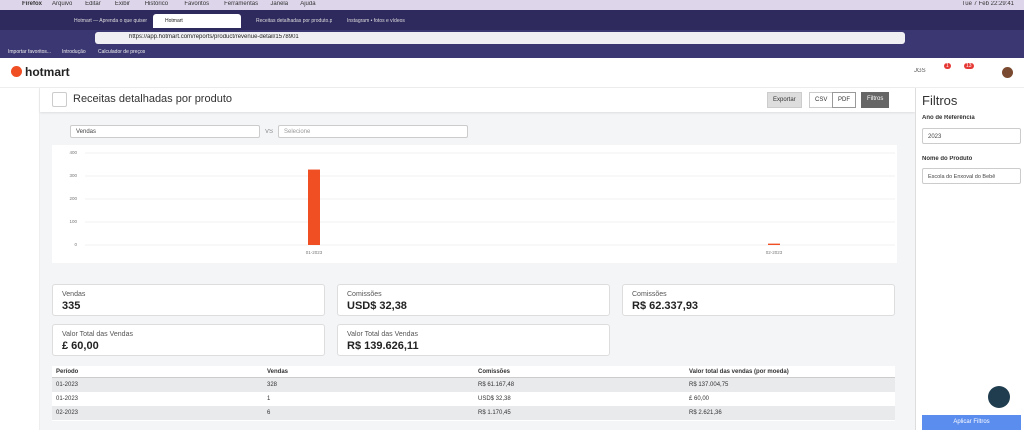 This screenshot has width=1024, height=430. What do you see at coordinates (75, 244) in the screenshot?
I see `y-tick-label: 0` at bounding box center [75, 244].